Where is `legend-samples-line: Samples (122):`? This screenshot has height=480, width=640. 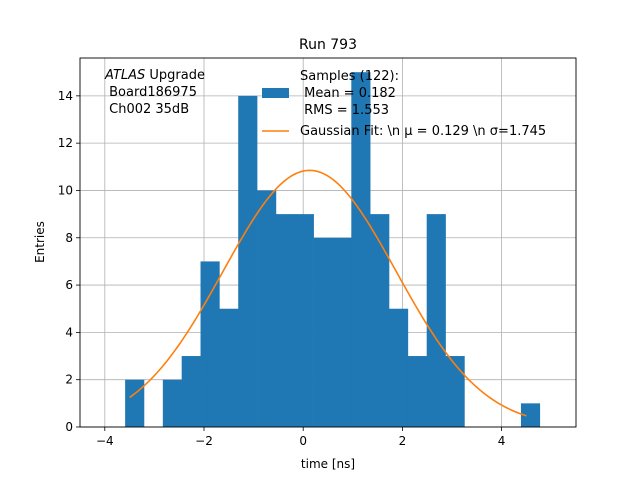
legend-samples-line: Samples (122): is located at coordinates (349, 76).